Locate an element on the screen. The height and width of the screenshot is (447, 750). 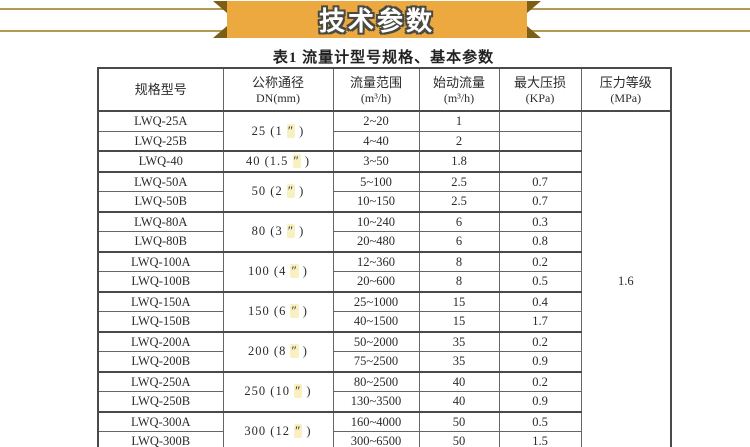
table-row: LWQ-150B 40~1500 15 1.7 is located at coordinates (384, 321).